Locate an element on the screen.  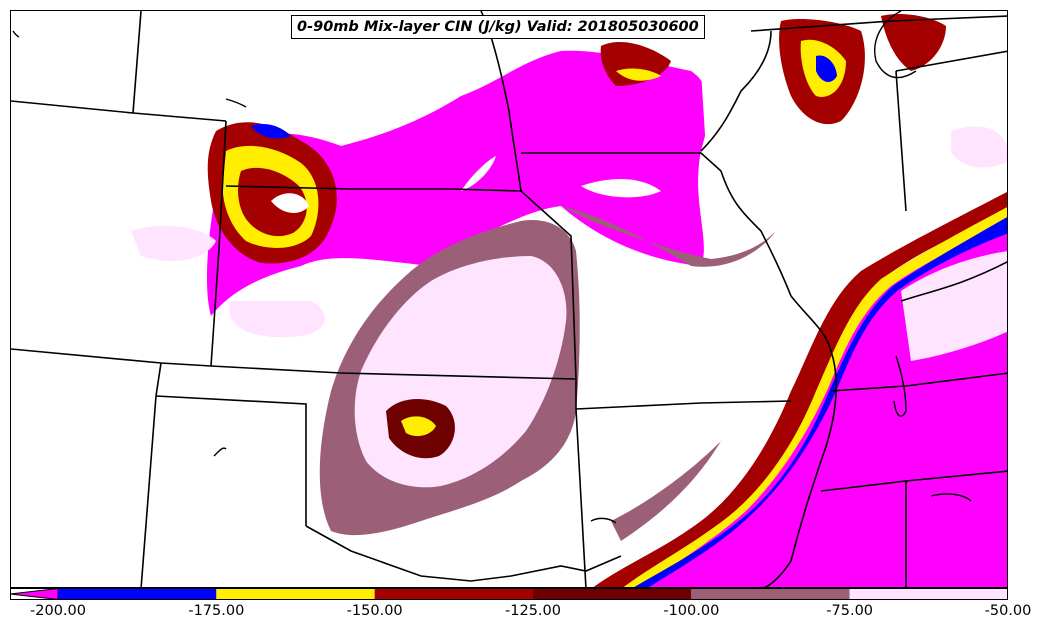
colorbar-tick-label: -100.00 is located at coordinates (691, 611).